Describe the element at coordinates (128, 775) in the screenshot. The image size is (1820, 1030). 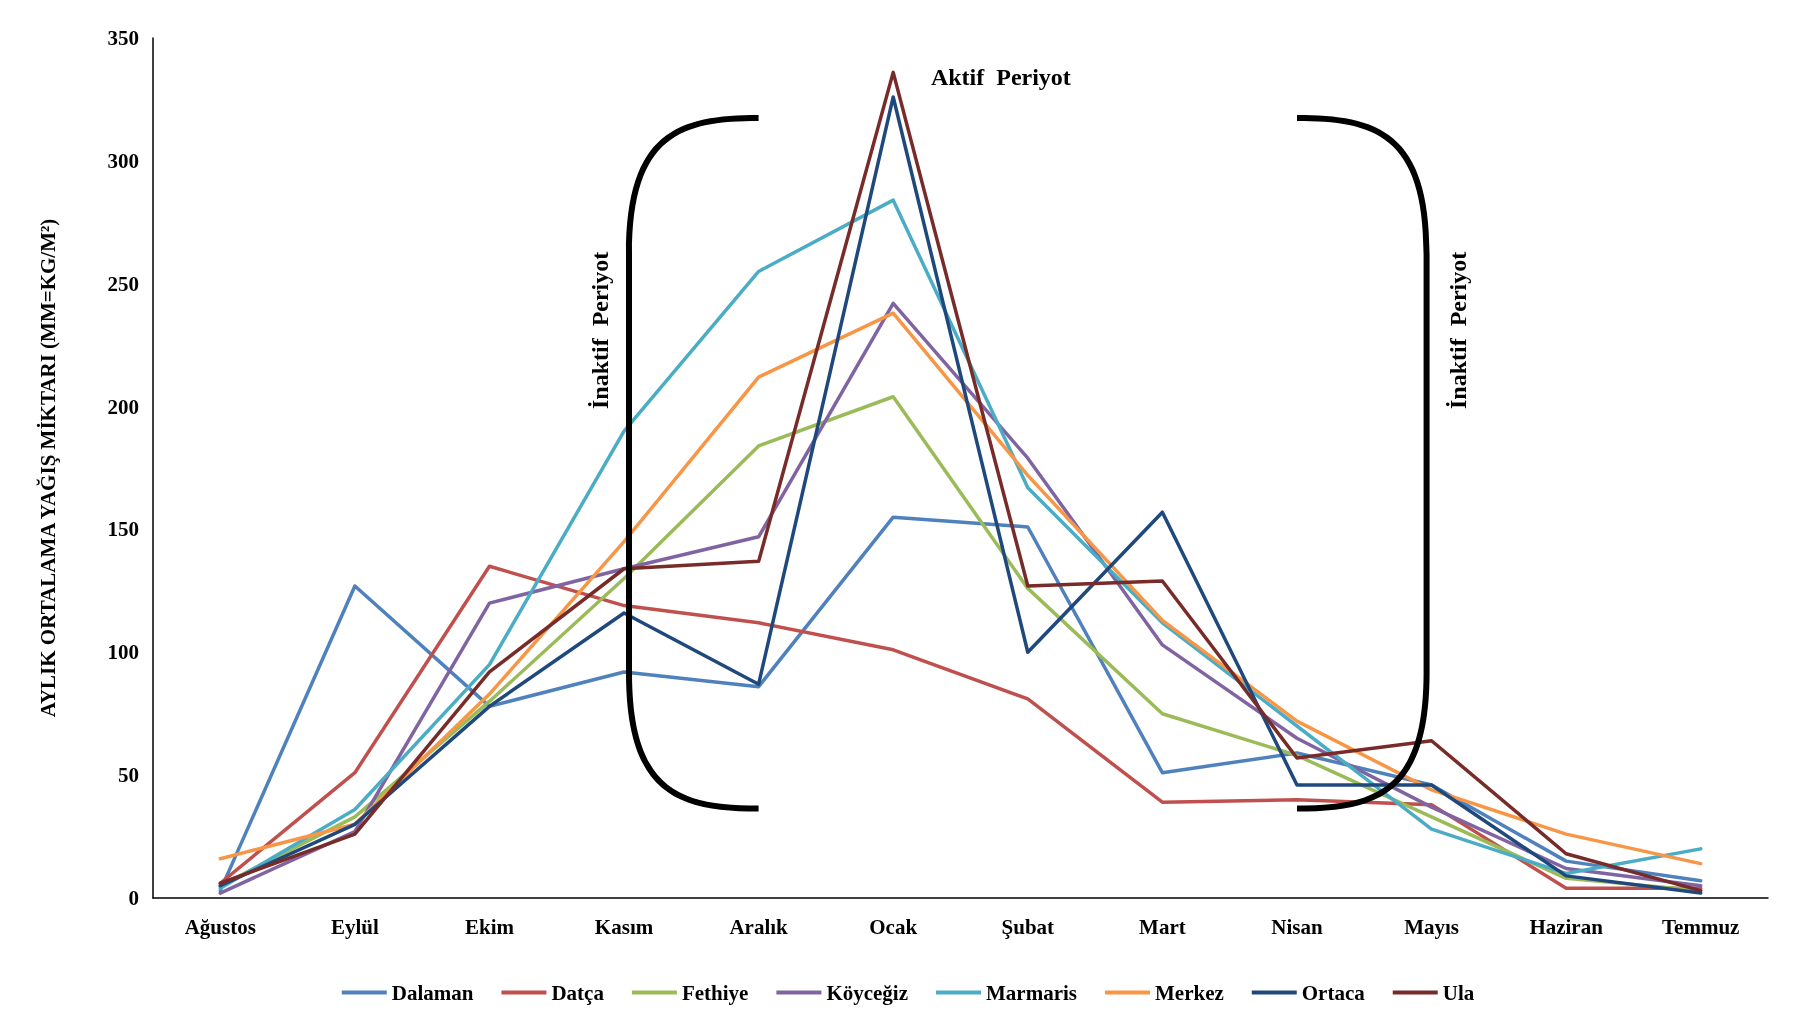
I see `y-tick-label: 50` at that location.